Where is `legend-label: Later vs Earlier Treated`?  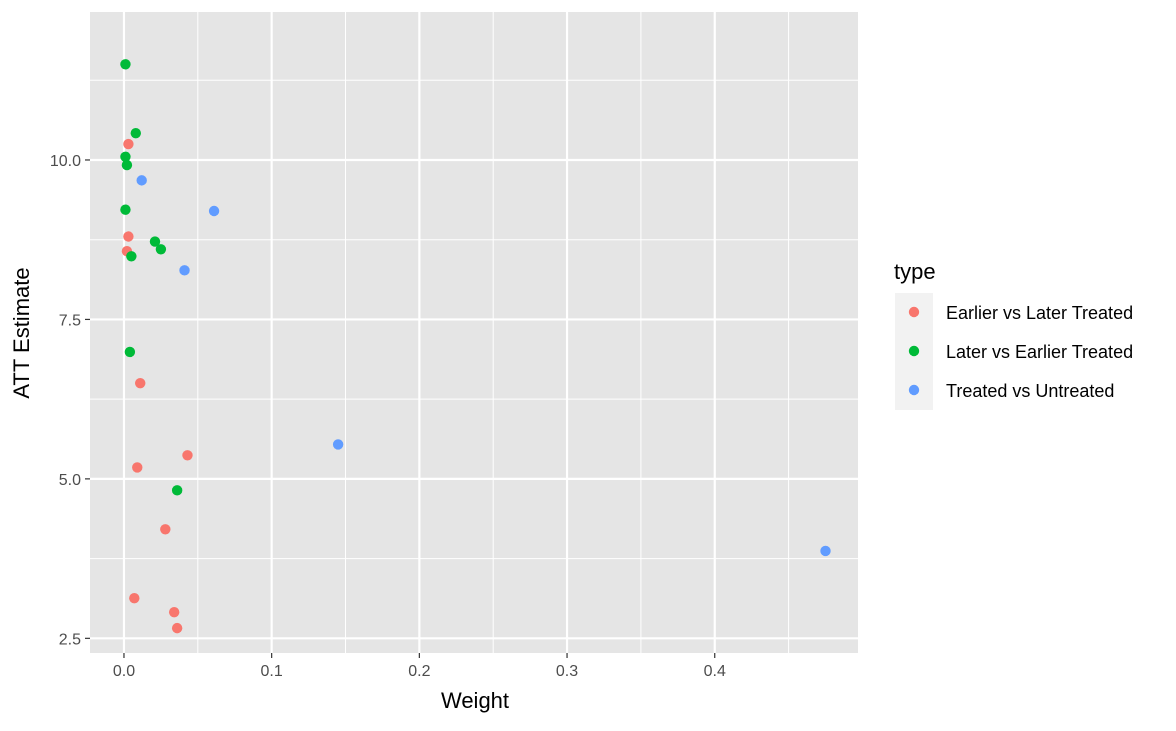 legend-label: Later vs Earlier Treated is located at coordinates (1039, 352).